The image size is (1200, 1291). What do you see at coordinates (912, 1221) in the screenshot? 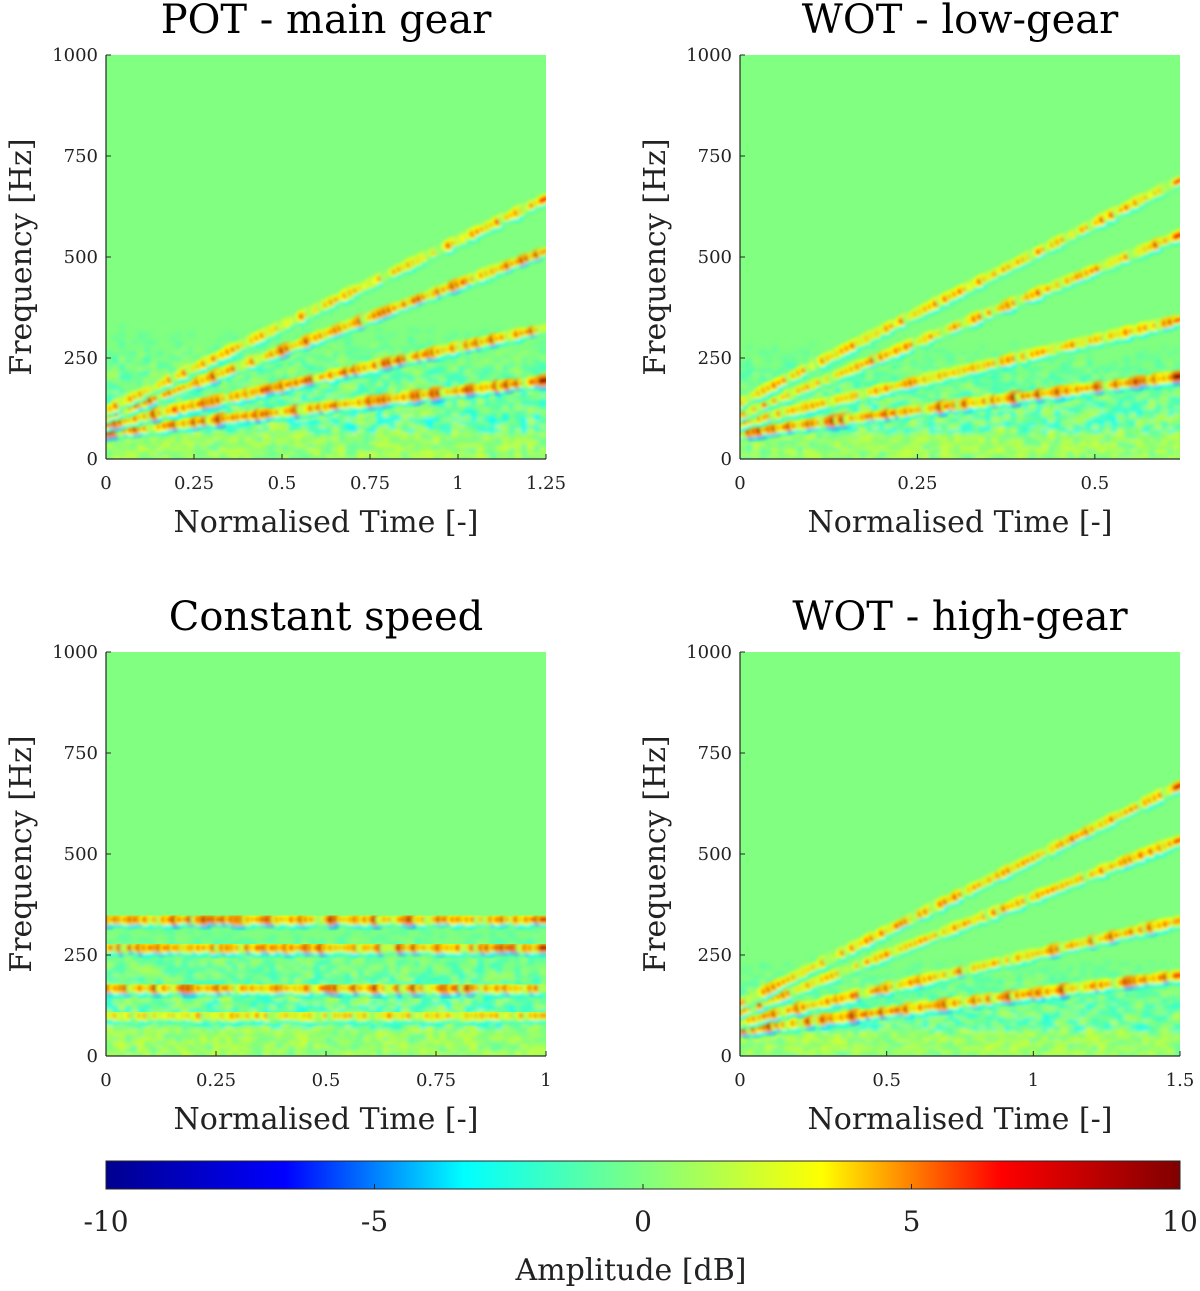
I see `colorbar-tick-label: 5` at bounding box center [912, 1221].